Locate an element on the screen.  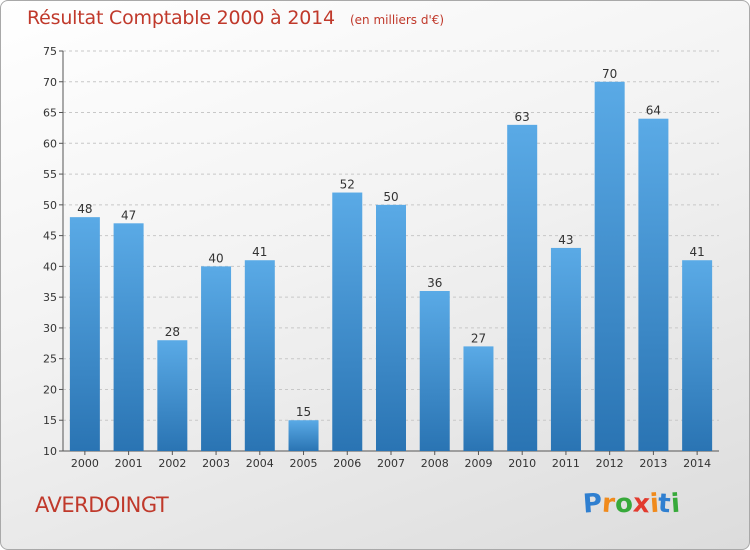
bar-2009 is located at coordinates (478, 398).